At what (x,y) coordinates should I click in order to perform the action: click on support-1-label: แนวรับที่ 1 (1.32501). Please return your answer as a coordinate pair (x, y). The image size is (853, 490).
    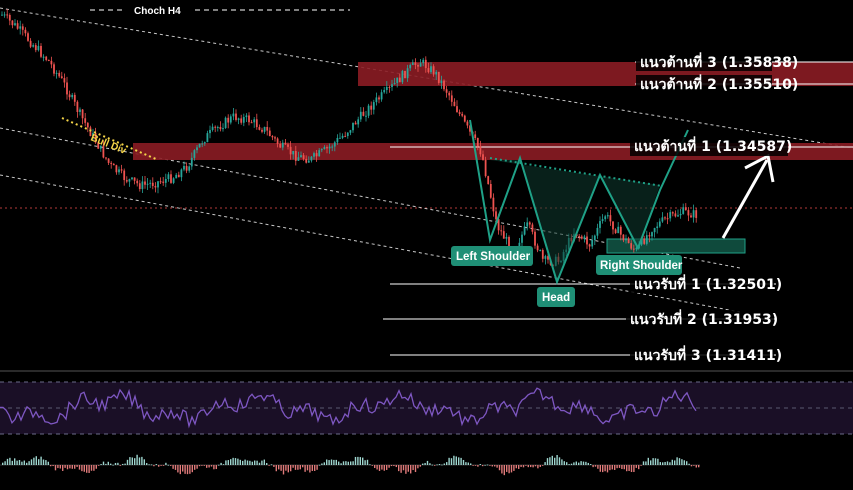
    Looking at the image, I should click on (708, 283).